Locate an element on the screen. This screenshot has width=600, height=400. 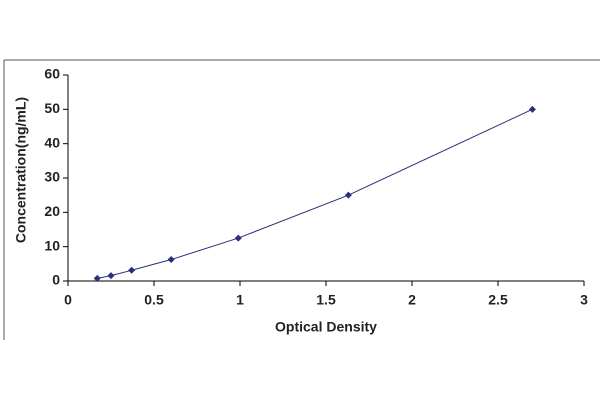
x-tick-label: 1 is located at coordinates (240, 300).